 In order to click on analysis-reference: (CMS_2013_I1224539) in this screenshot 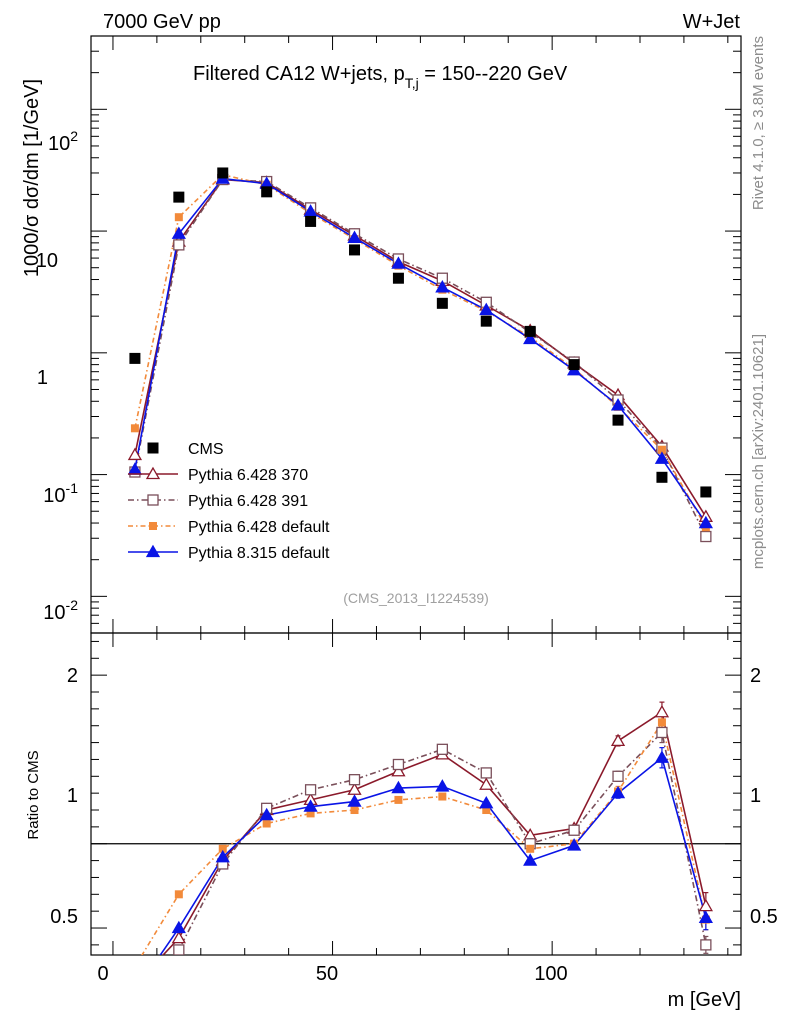, I will do `click(416, 598)`.